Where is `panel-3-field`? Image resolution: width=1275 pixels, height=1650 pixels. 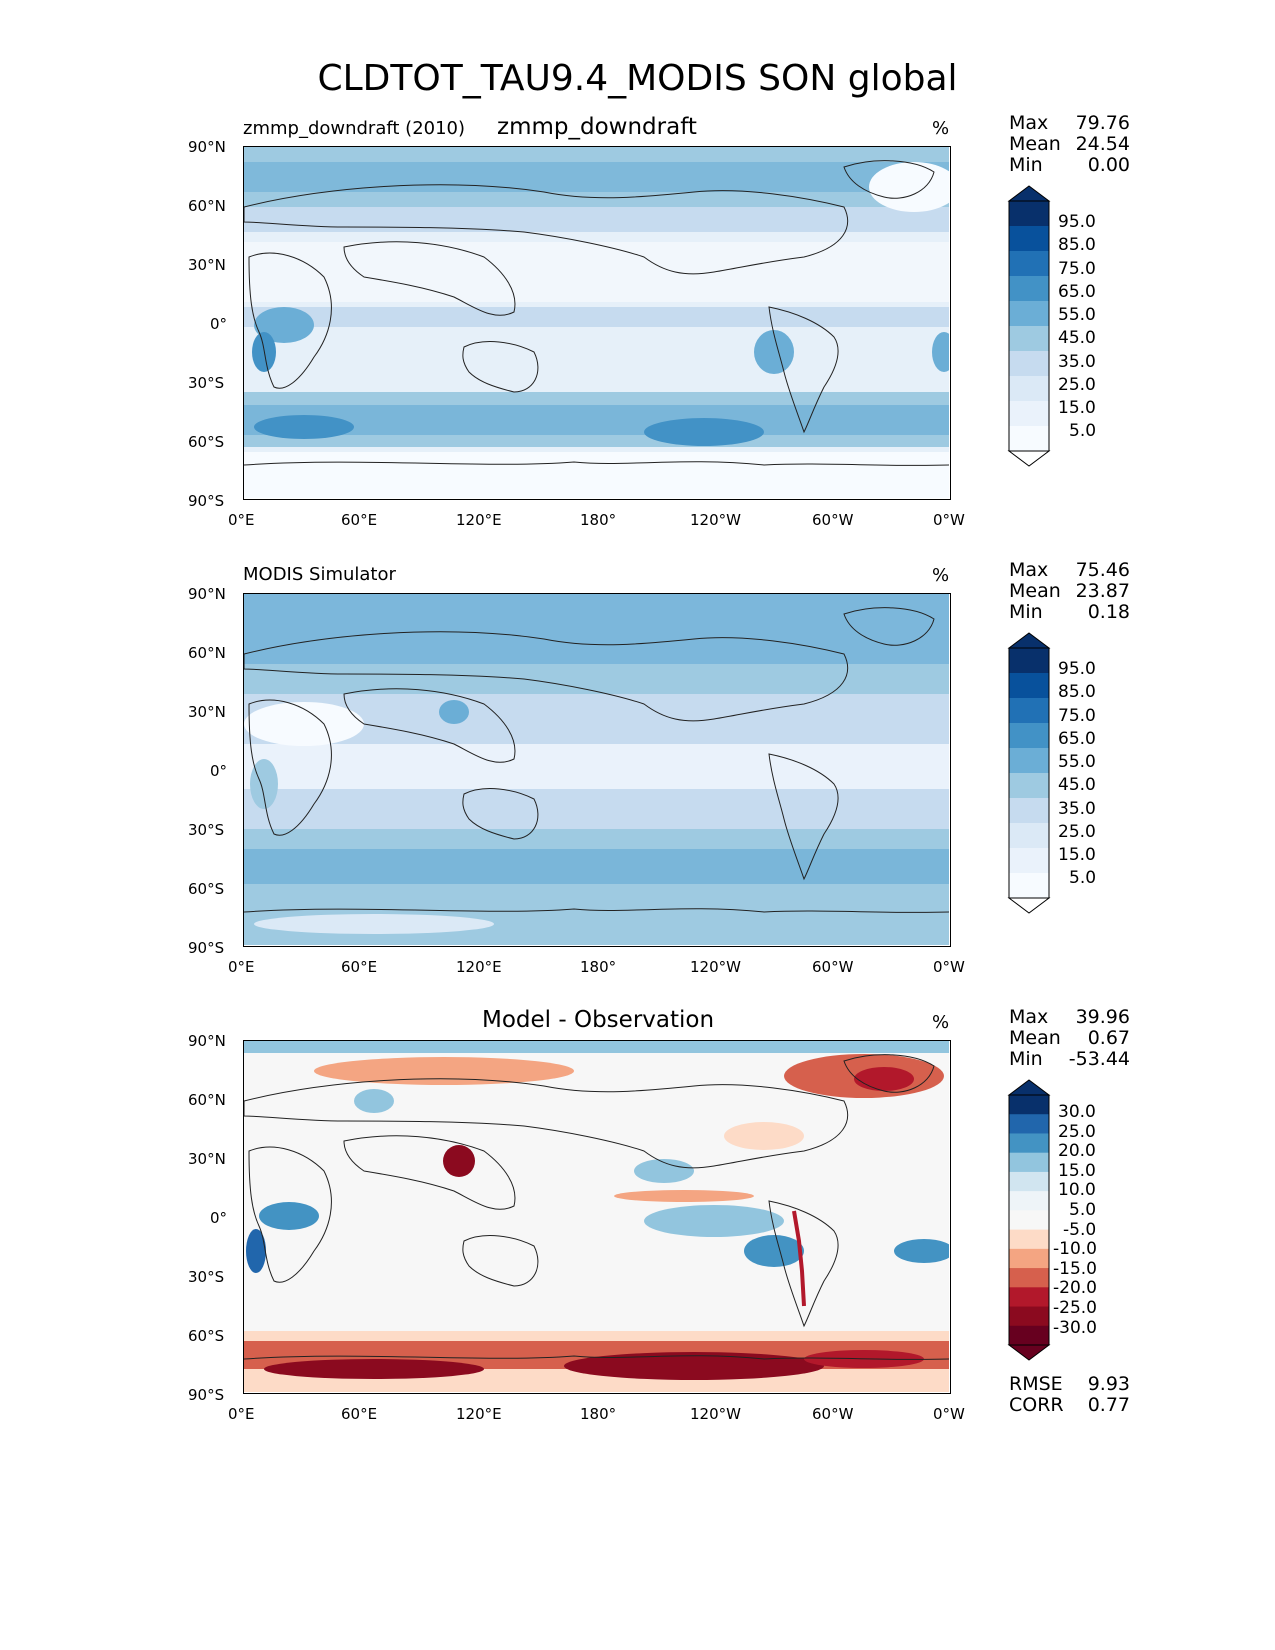
panel-3-field is located at coordinates (597, 1216).